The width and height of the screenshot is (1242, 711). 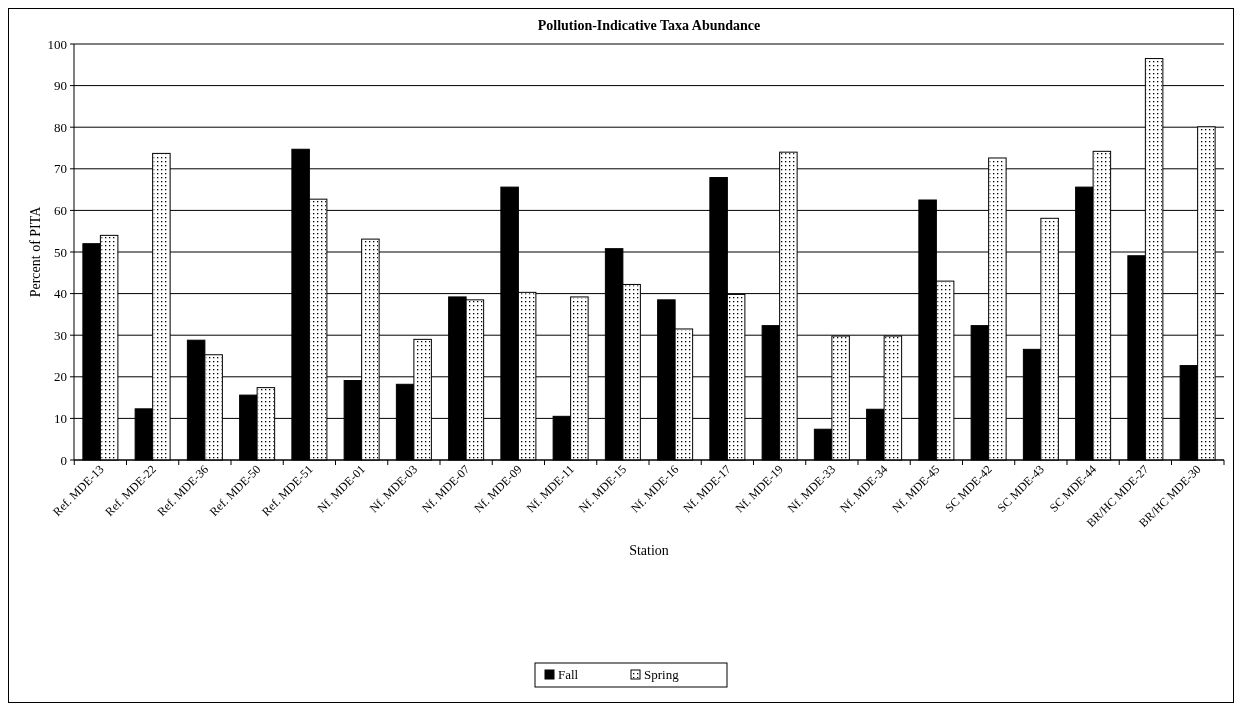 I want to click on y-tick-label: 90, so click(x=60, y=86).